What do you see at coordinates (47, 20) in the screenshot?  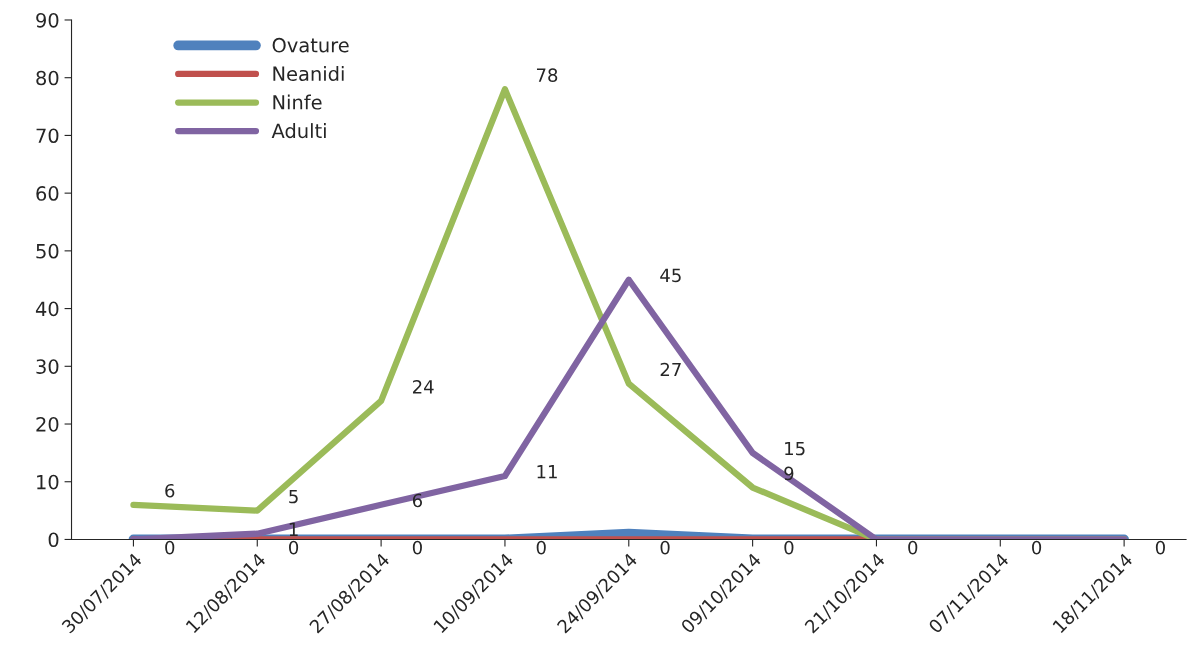 I see `y-tick-label: 90` at bounding box center [47, 20].